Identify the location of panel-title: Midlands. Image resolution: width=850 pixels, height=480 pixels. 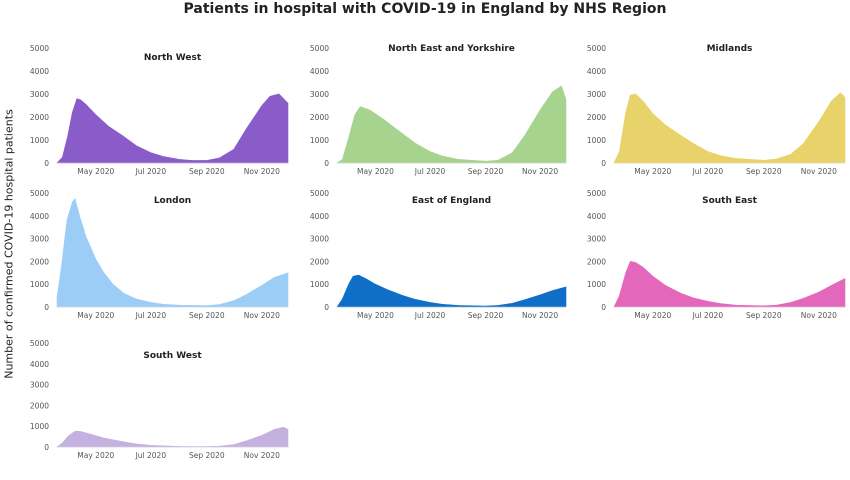
(730, 49).